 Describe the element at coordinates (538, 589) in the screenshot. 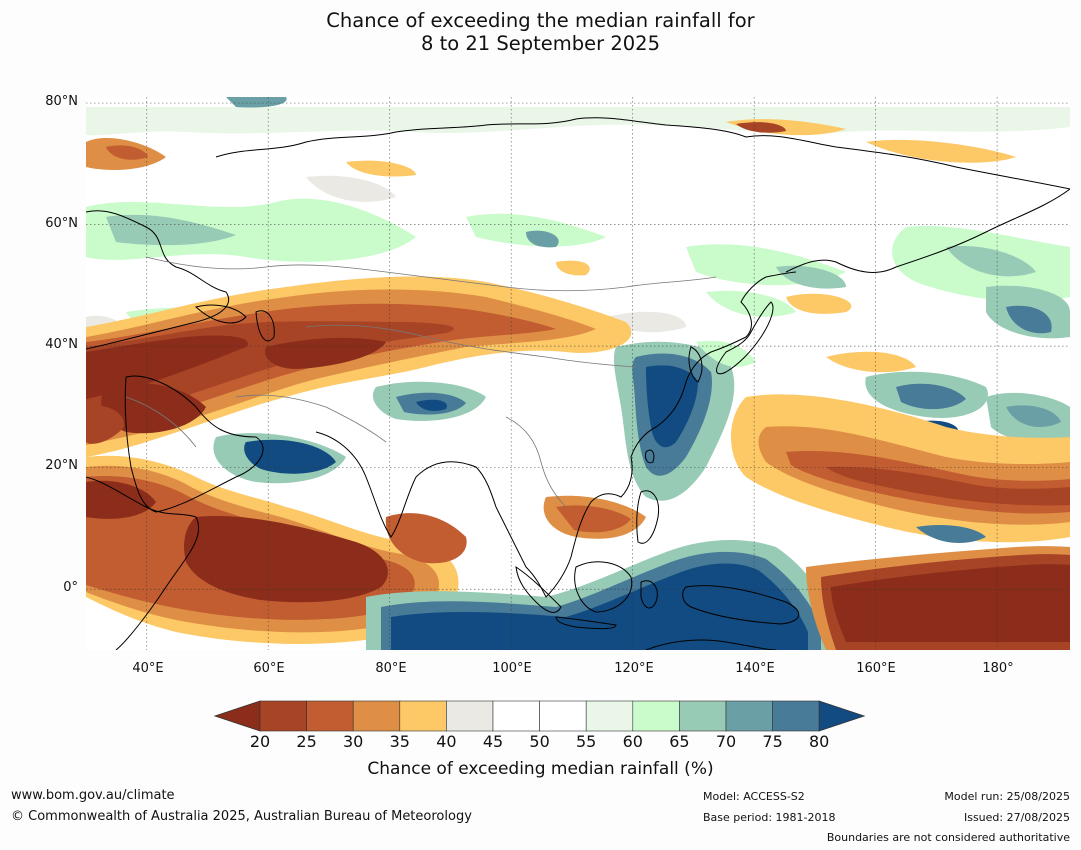

I see `coastline-sumatra` at that location.